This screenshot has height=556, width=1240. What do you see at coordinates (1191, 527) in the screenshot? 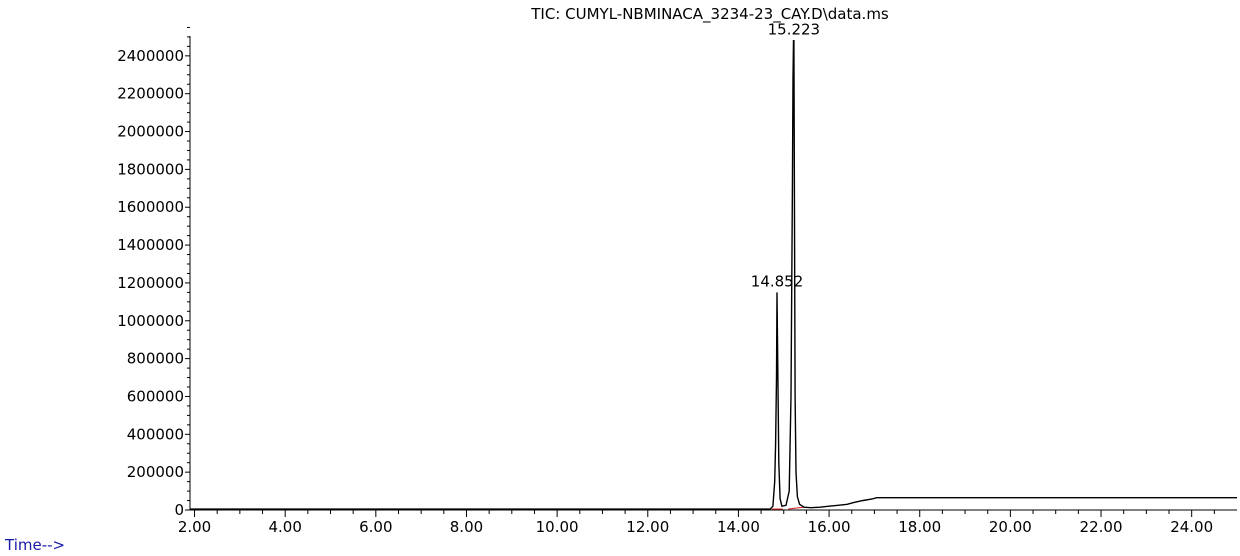
I see `x-tick-label: 24.00` at bounding box center [1191, 527].